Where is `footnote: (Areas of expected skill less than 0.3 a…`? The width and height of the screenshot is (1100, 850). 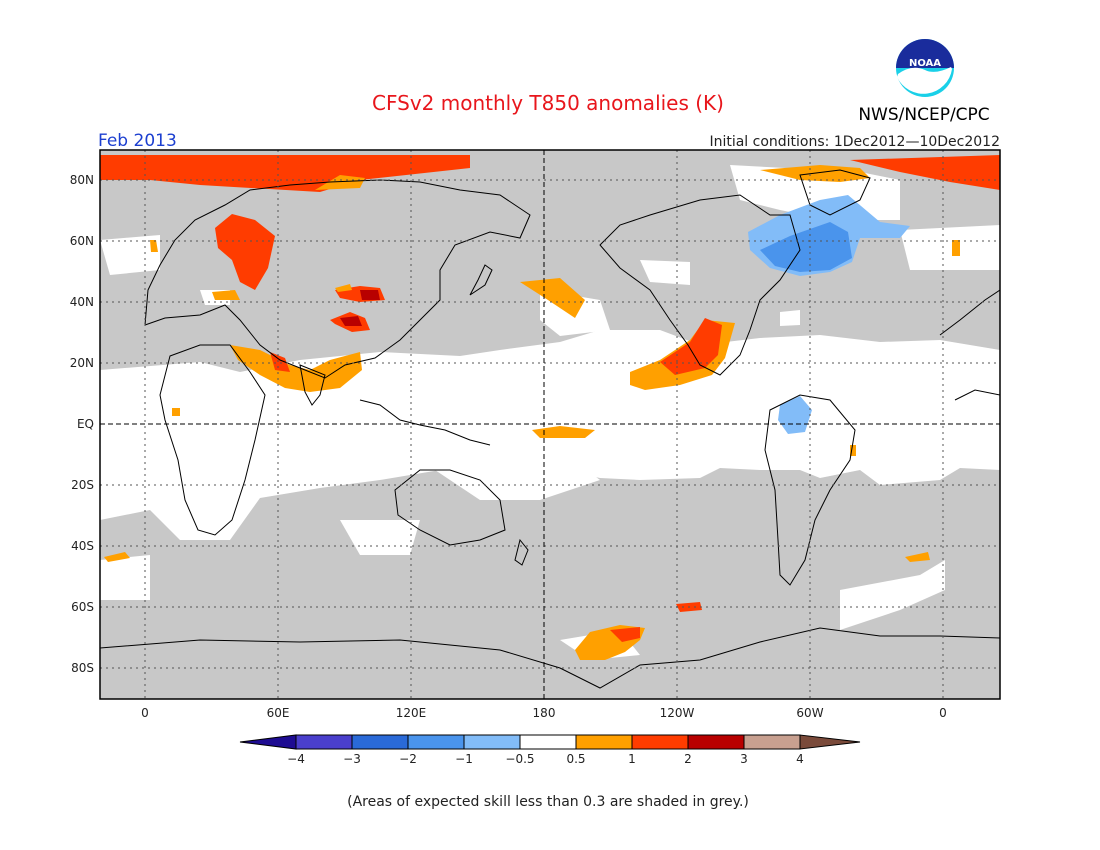 footnote: (Areas of expected skill less than 0.3 a… is located at coordinates (548, 802).